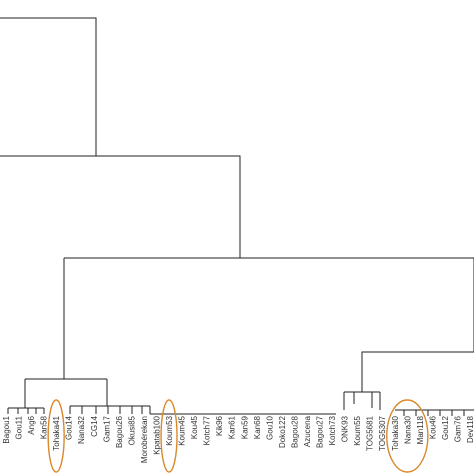 This screenshot has height=474, width=474. I want to click on leaf-label: Kan68, so click(257, 427).